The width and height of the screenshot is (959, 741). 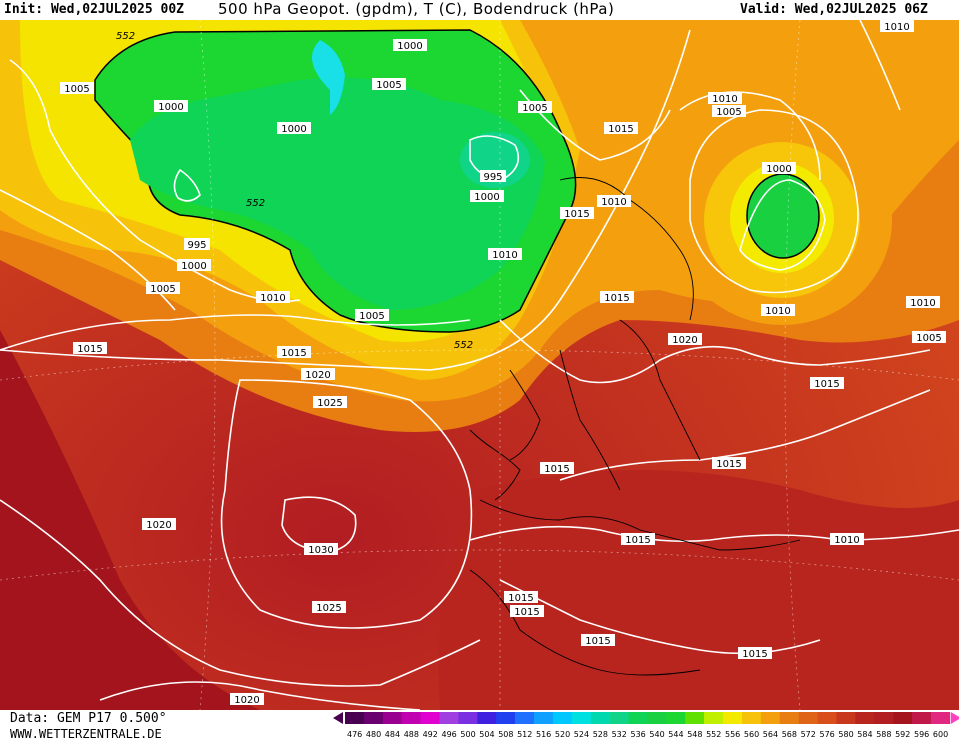 I want to click on isobar-label: 1000, so click(x=410, y=45).